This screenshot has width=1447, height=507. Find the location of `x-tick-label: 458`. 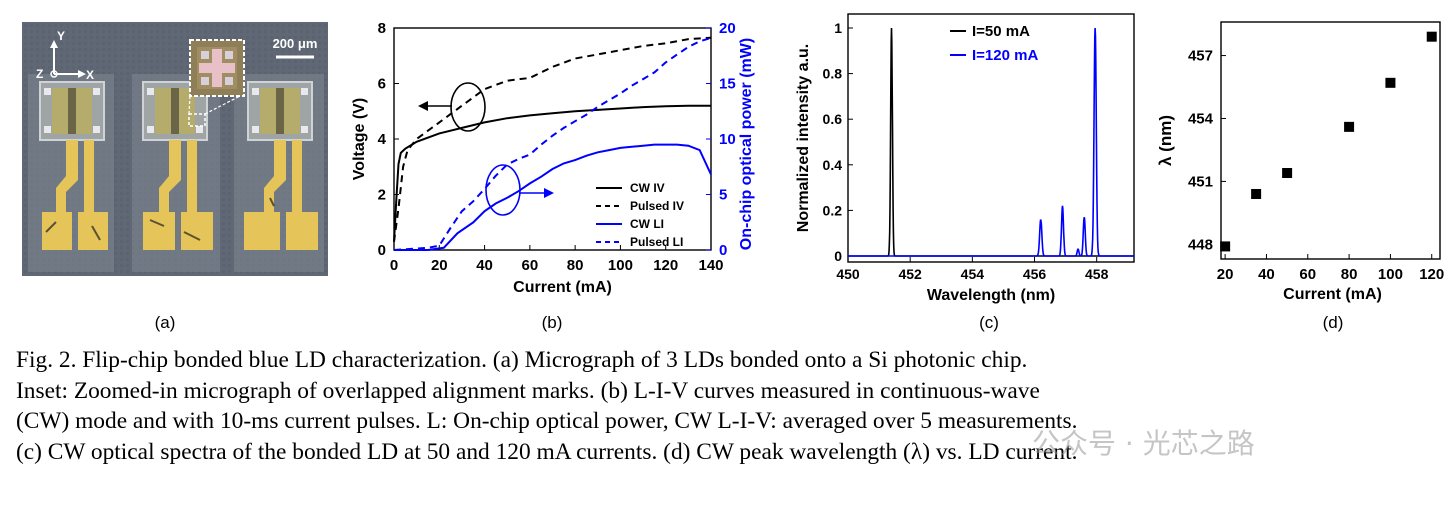

x-tick-label: 458 is located at coordinates (1097, 274).